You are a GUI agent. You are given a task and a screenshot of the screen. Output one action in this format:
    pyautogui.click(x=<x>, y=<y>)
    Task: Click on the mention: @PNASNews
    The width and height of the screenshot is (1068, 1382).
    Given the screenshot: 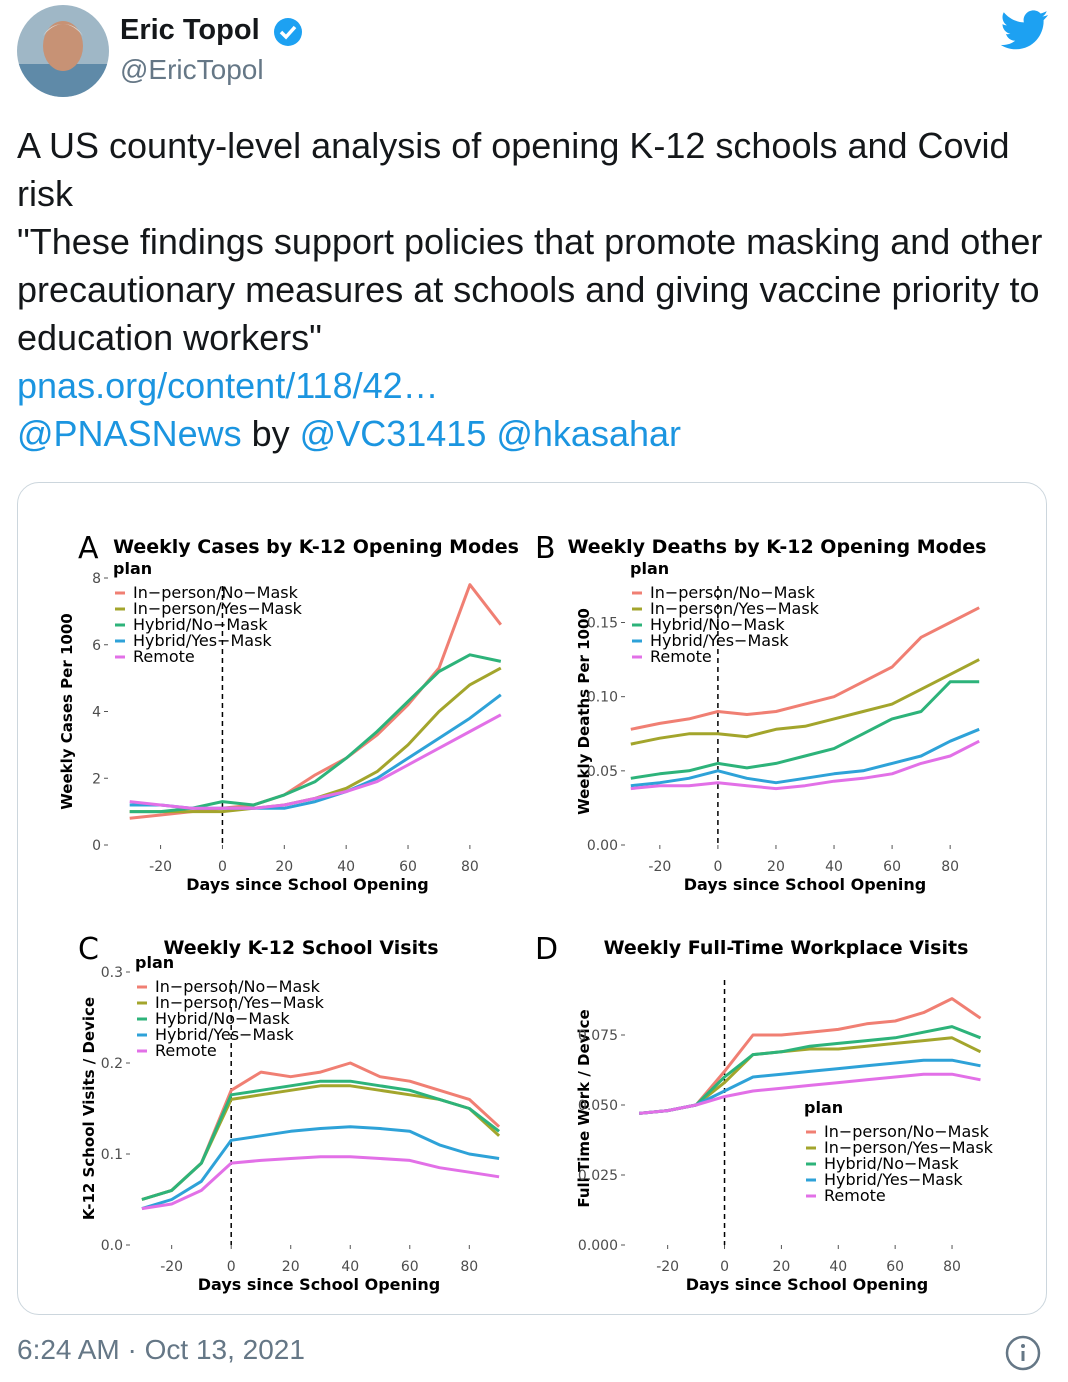 What is the action you would take?
    pyautogui.click(x=129, y=433)
    